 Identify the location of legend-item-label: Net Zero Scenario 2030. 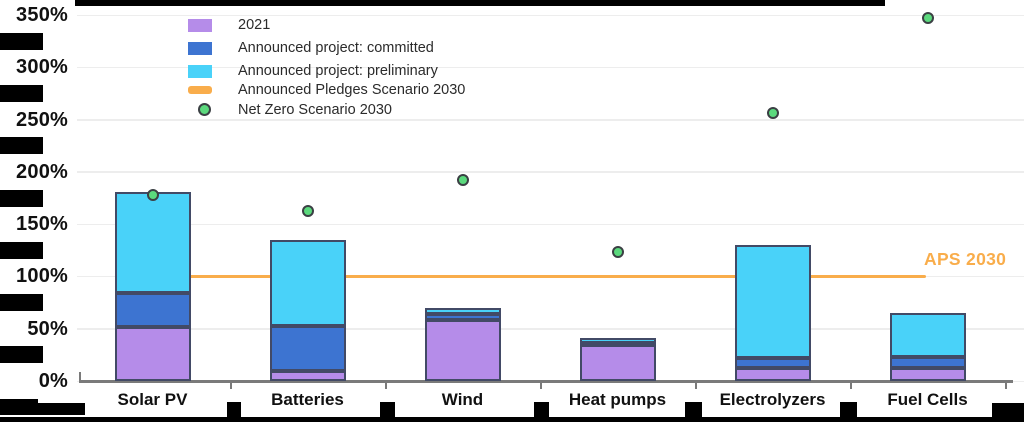
(315, 110).